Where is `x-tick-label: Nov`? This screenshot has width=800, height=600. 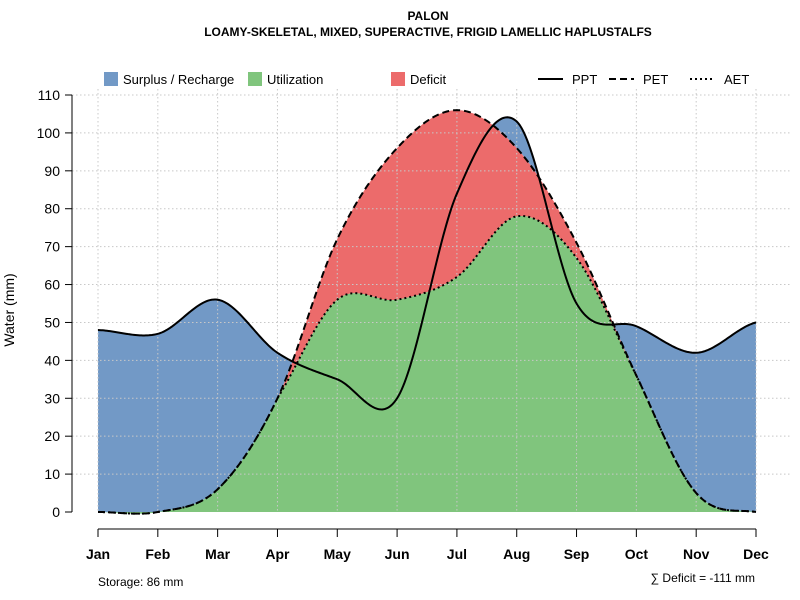 x-tick-label: Nov is located at coordinates (696, 554).